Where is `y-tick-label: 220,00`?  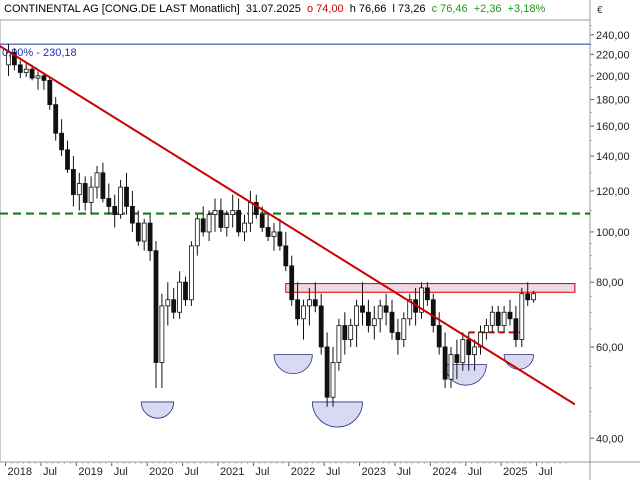
y-tick-label: 220,00 is located at coordinates (613, 55).